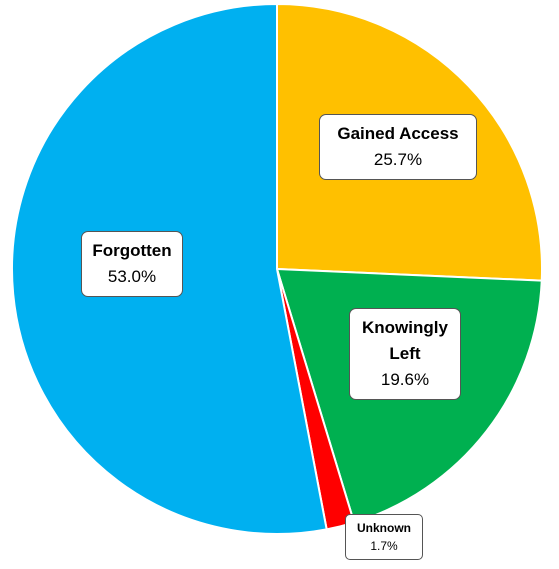  I want to click on slice-name: Knowingly Left, so click(405, 340).